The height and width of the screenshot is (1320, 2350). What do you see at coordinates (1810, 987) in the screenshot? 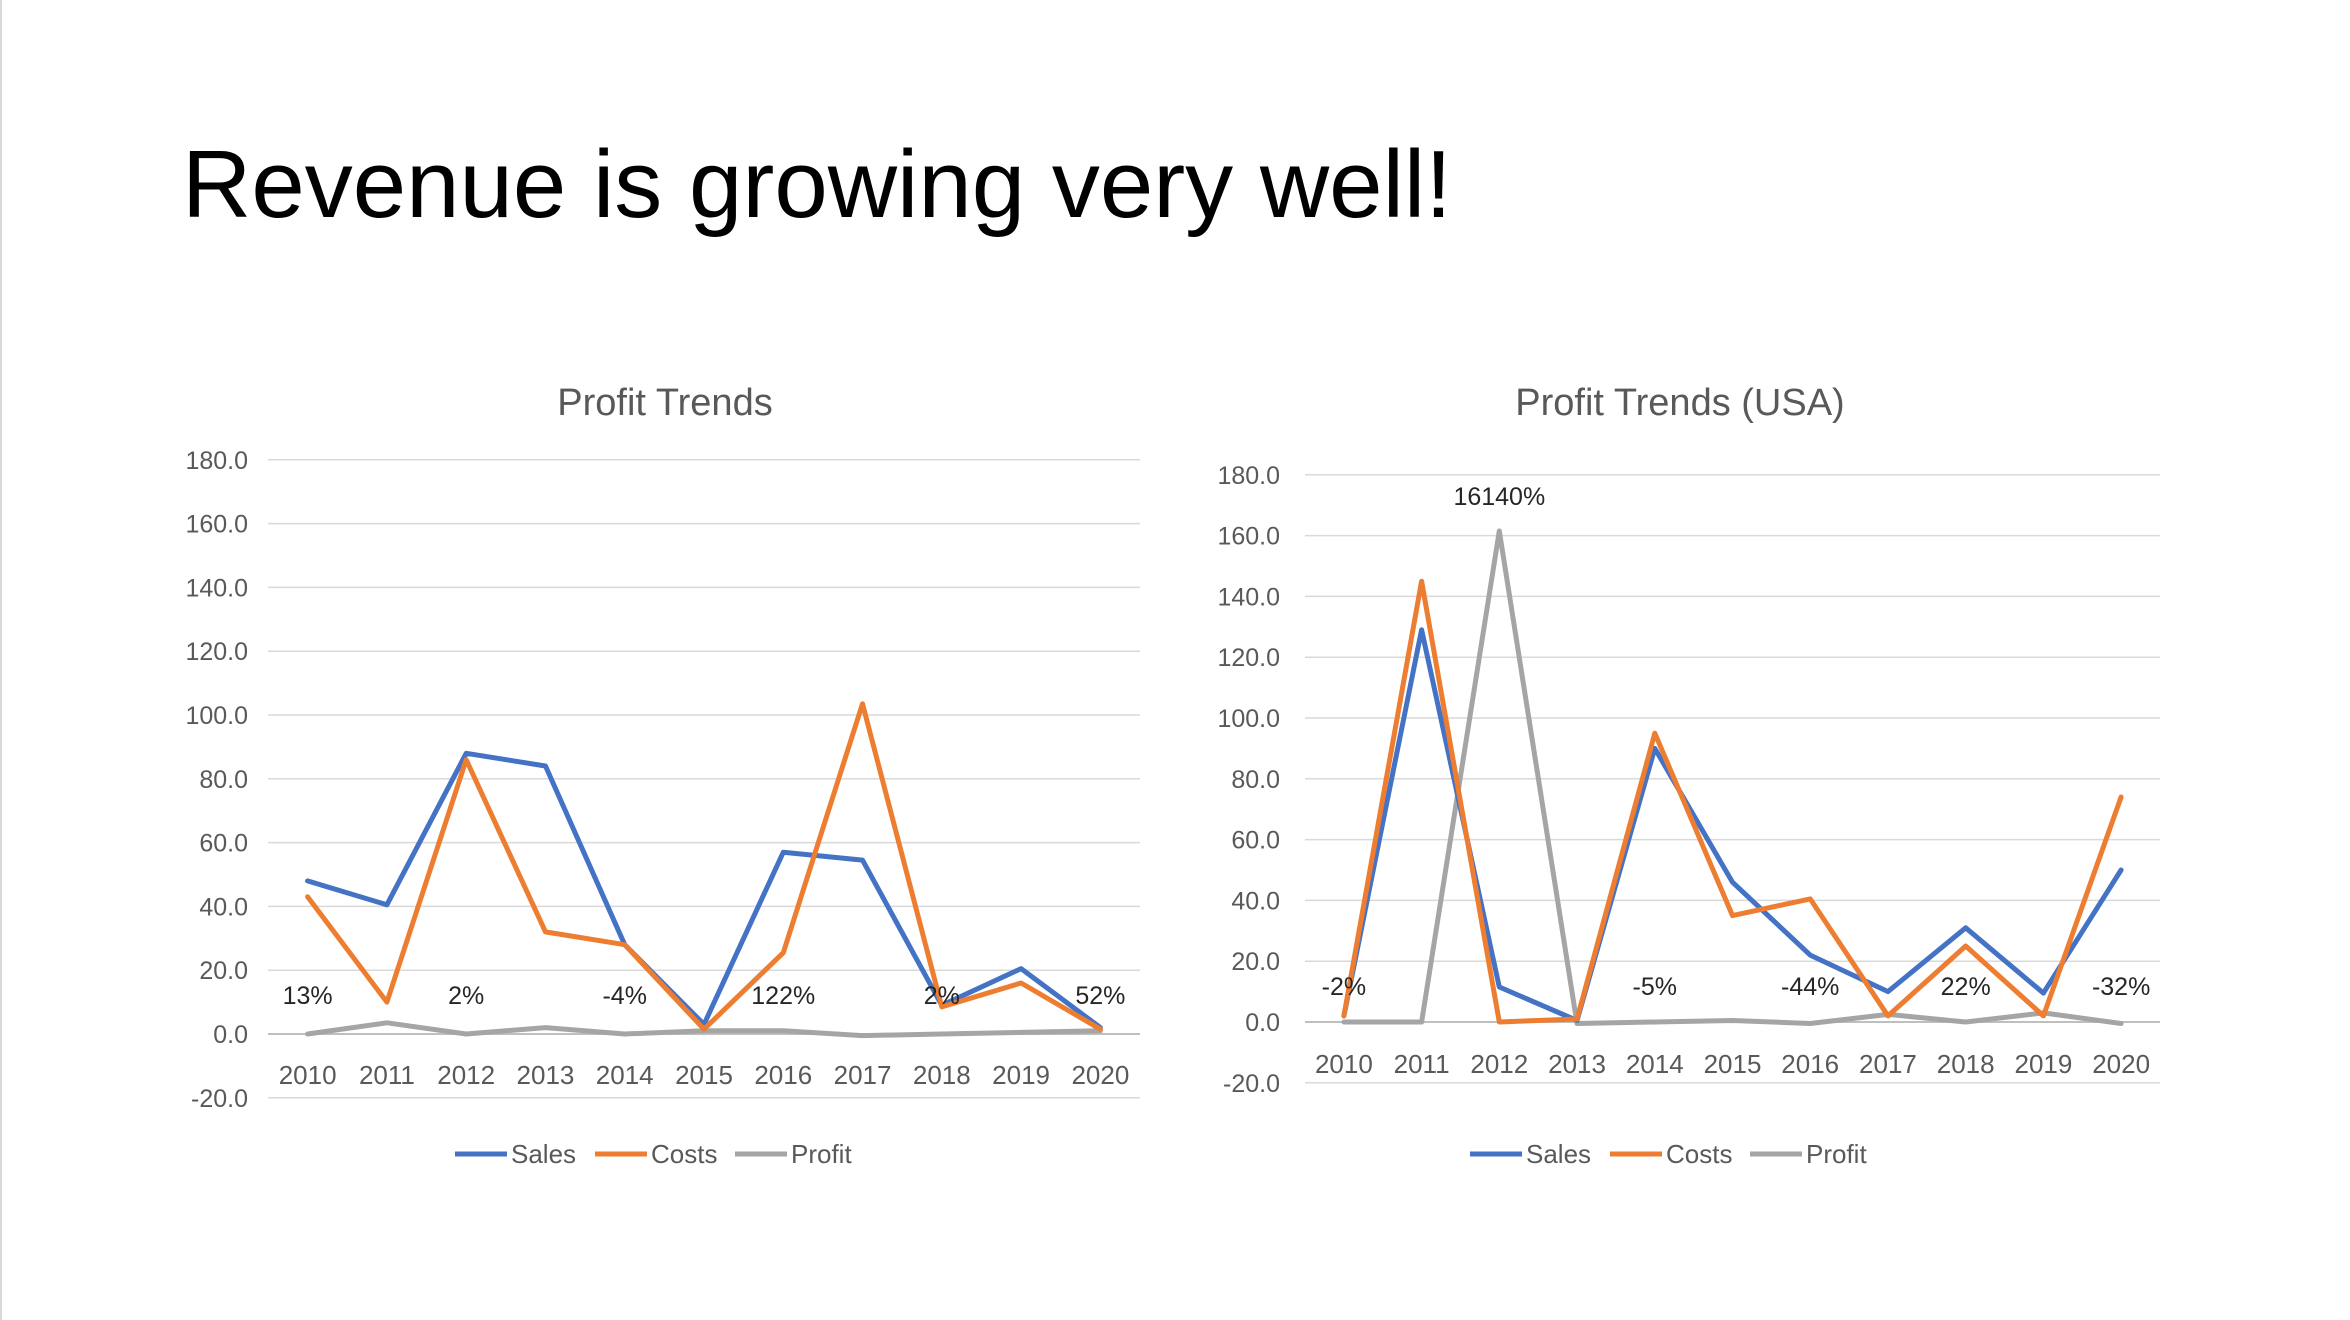
I see `data-label: -44%` at bounding box center [1810, 987].